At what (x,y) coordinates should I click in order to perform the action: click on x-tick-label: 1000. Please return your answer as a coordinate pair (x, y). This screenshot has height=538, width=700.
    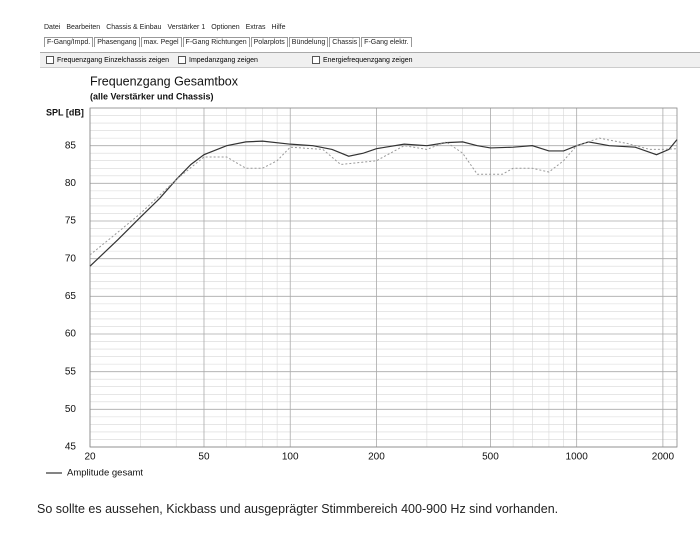
    Looking at the image, I should click on (577, 457).